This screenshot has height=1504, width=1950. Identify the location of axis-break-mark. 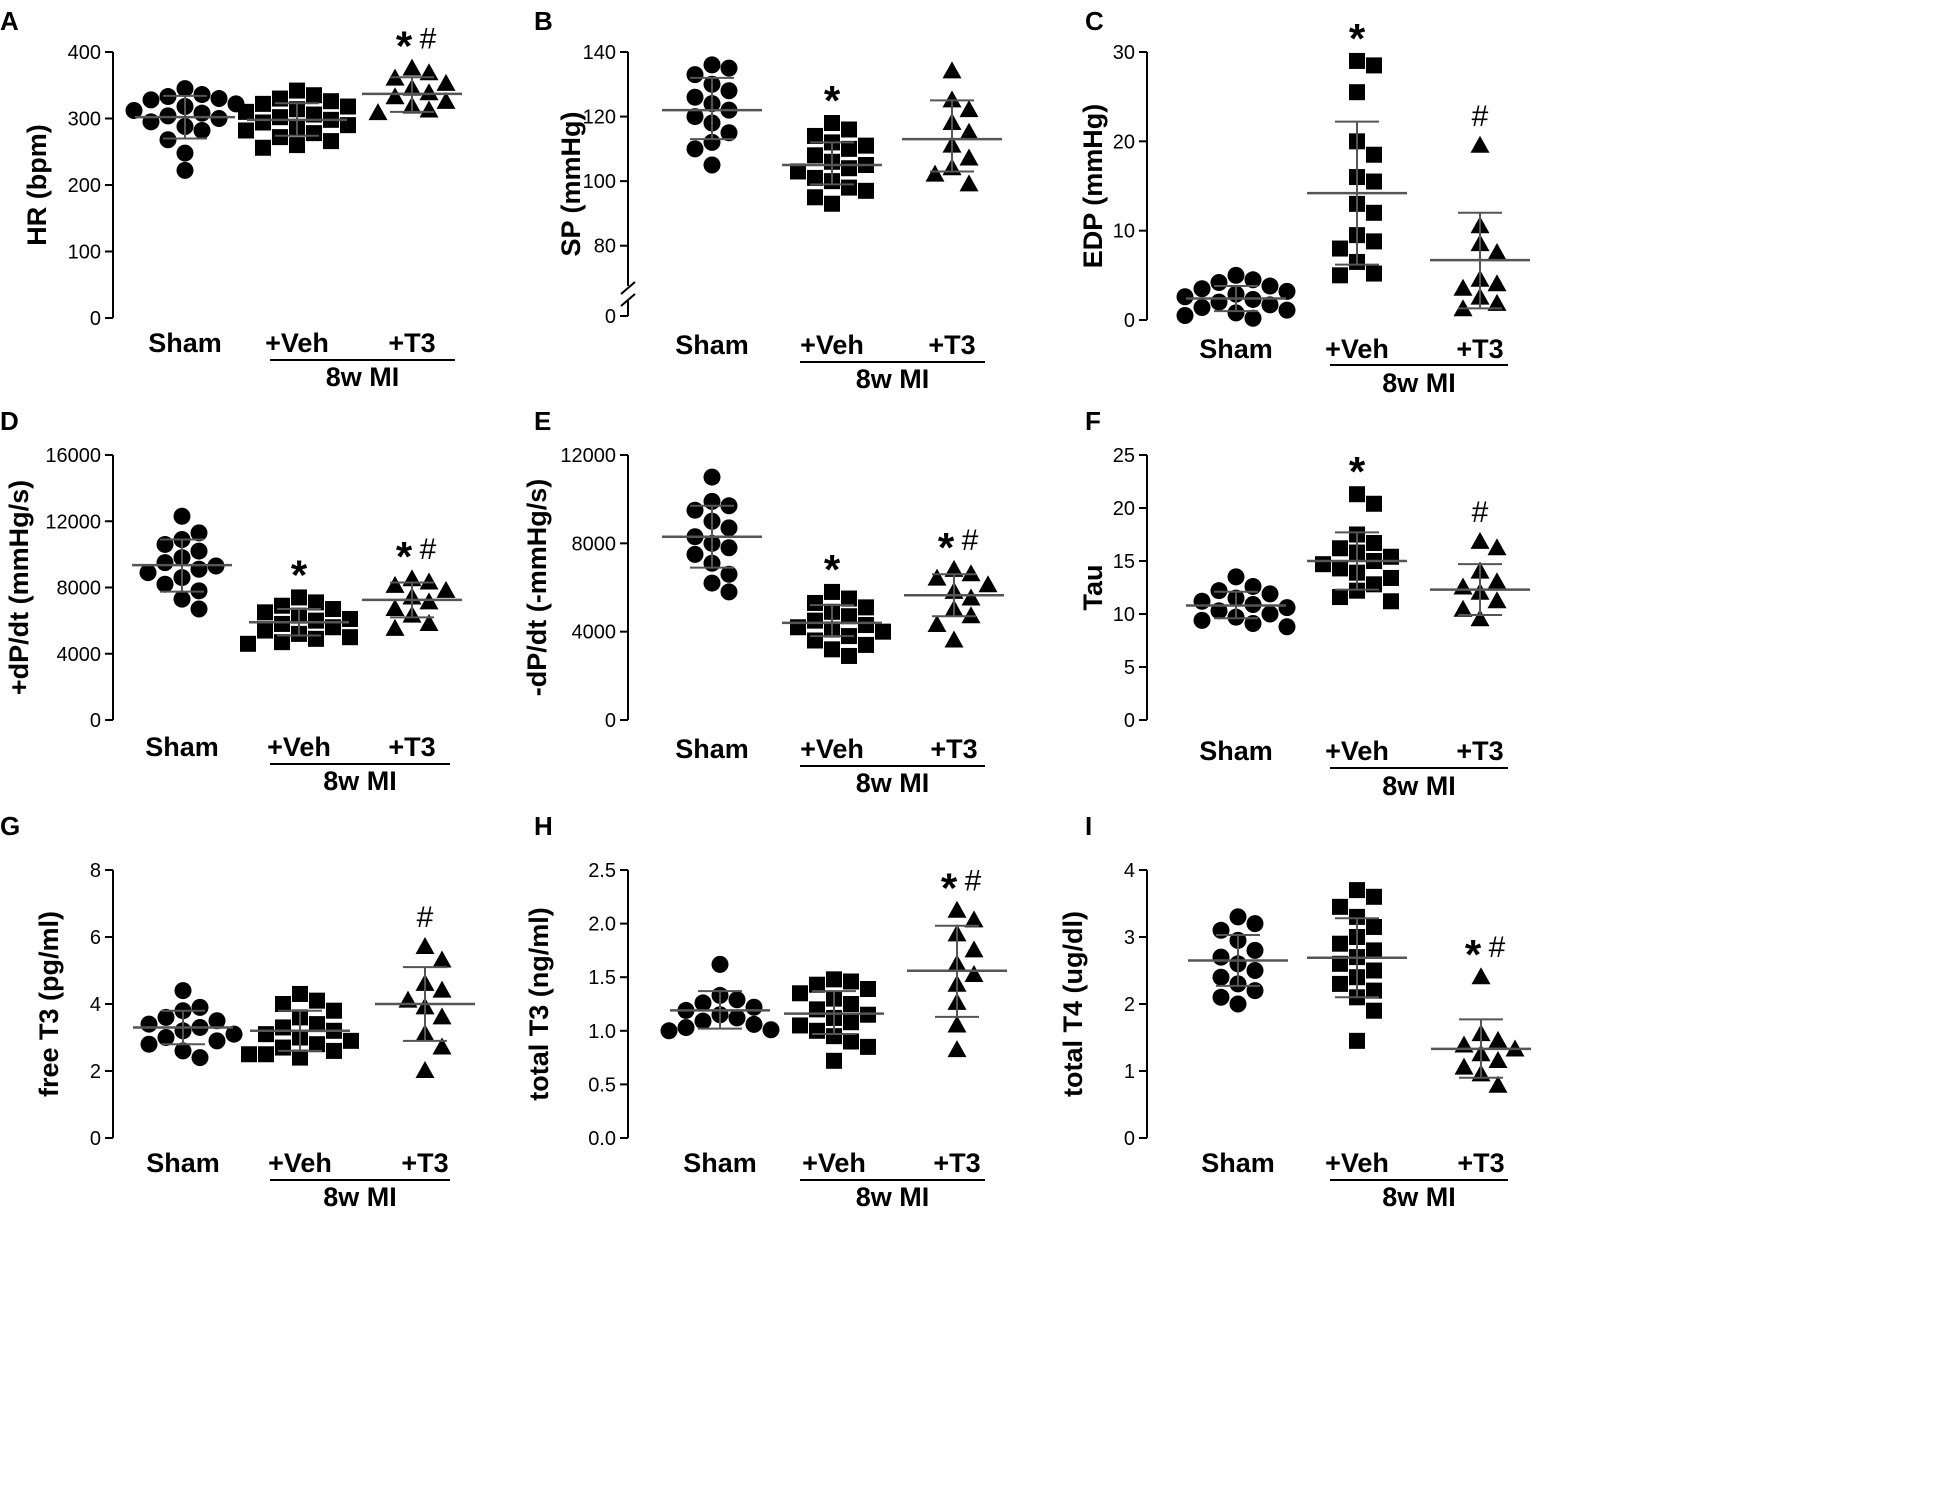
(628, 300).